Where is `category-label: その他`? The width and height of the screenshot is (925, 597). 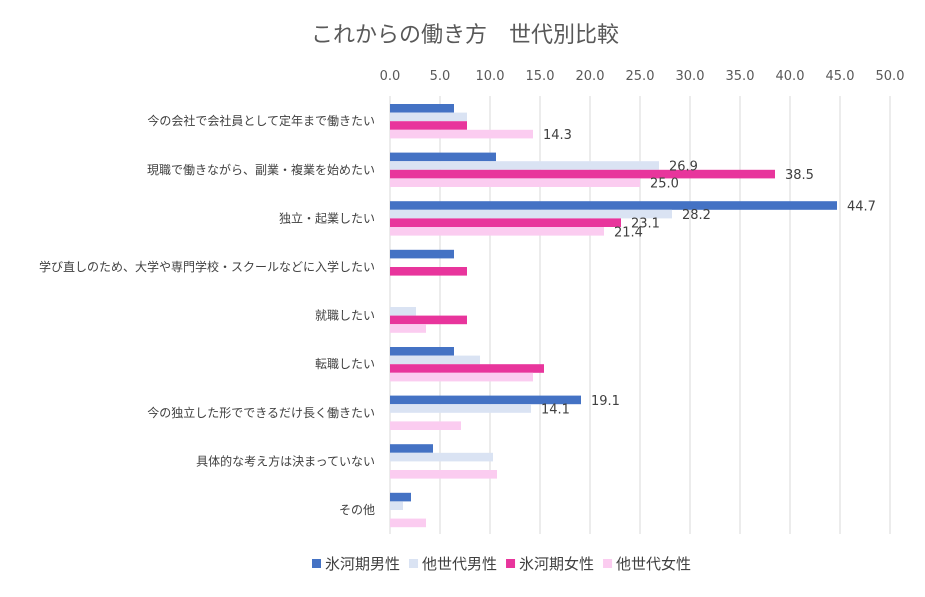
category-label: その他 is located at coordinates (357, 510).